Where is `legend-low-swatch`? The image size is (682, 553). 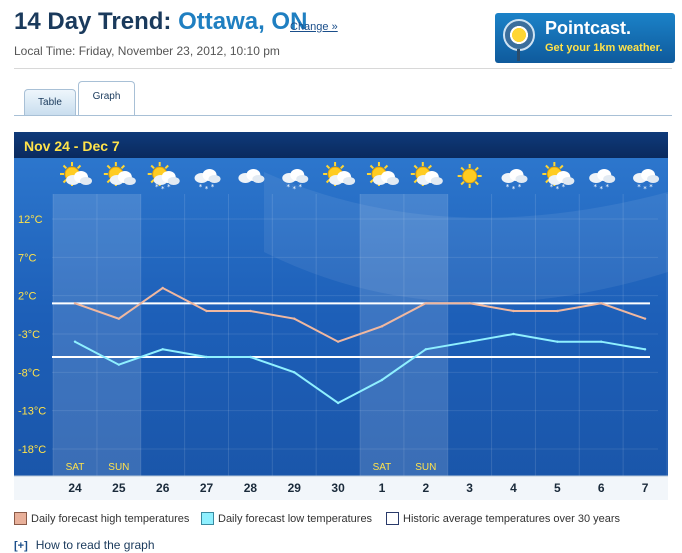 legend-low-swatch is located at coordinates (207, 518).